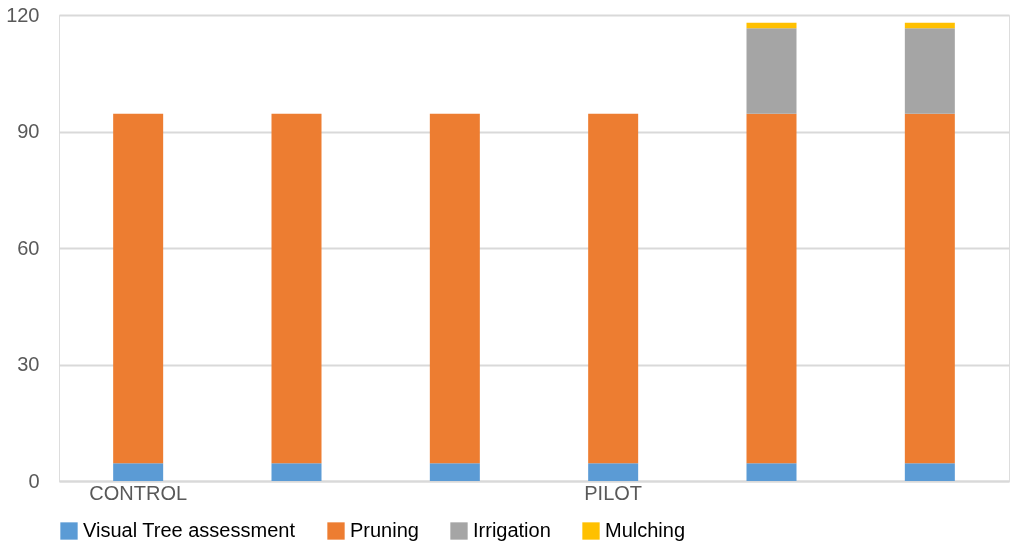  Describe the element at coordinates (28, 364) in the screenshot. I see `y-tick-label: 30` at that location.